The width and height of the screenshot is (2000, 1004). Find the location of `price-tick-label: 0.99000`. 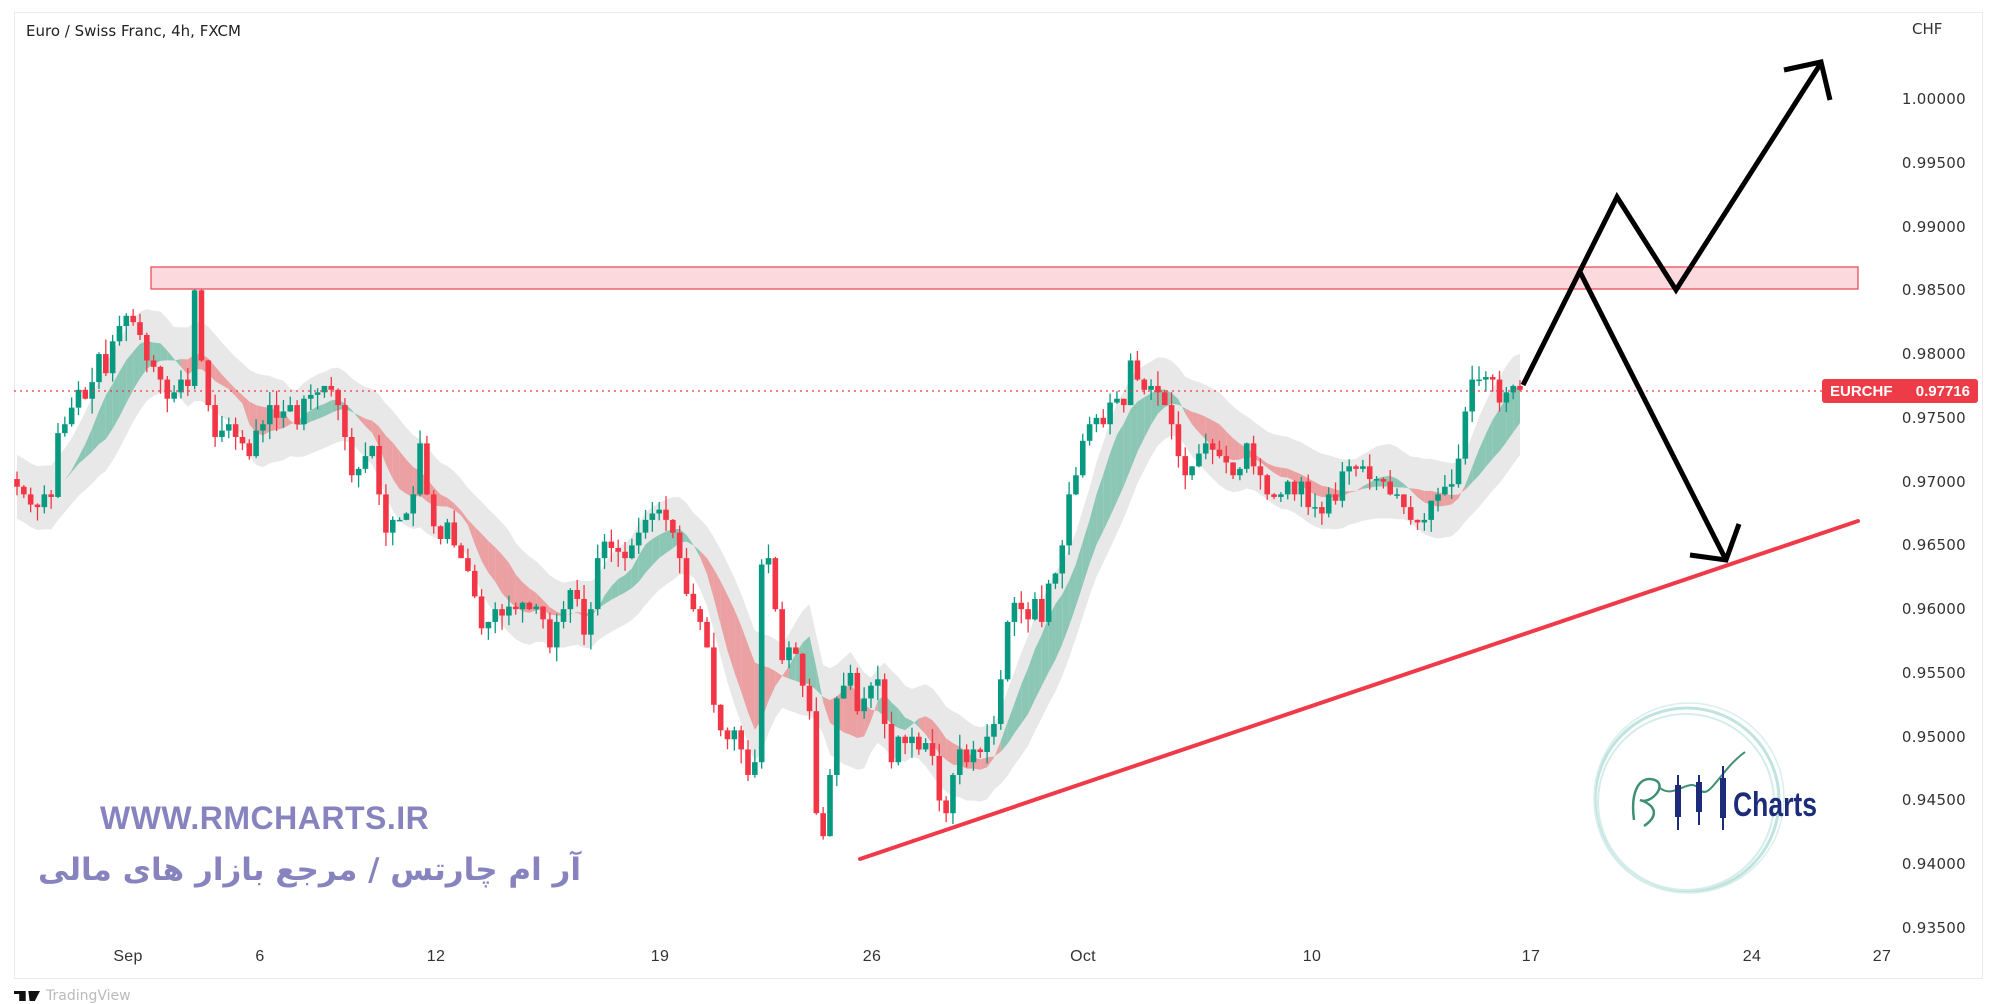

price-tick-label: 0.99000 is located at coordinates (1933, 226).